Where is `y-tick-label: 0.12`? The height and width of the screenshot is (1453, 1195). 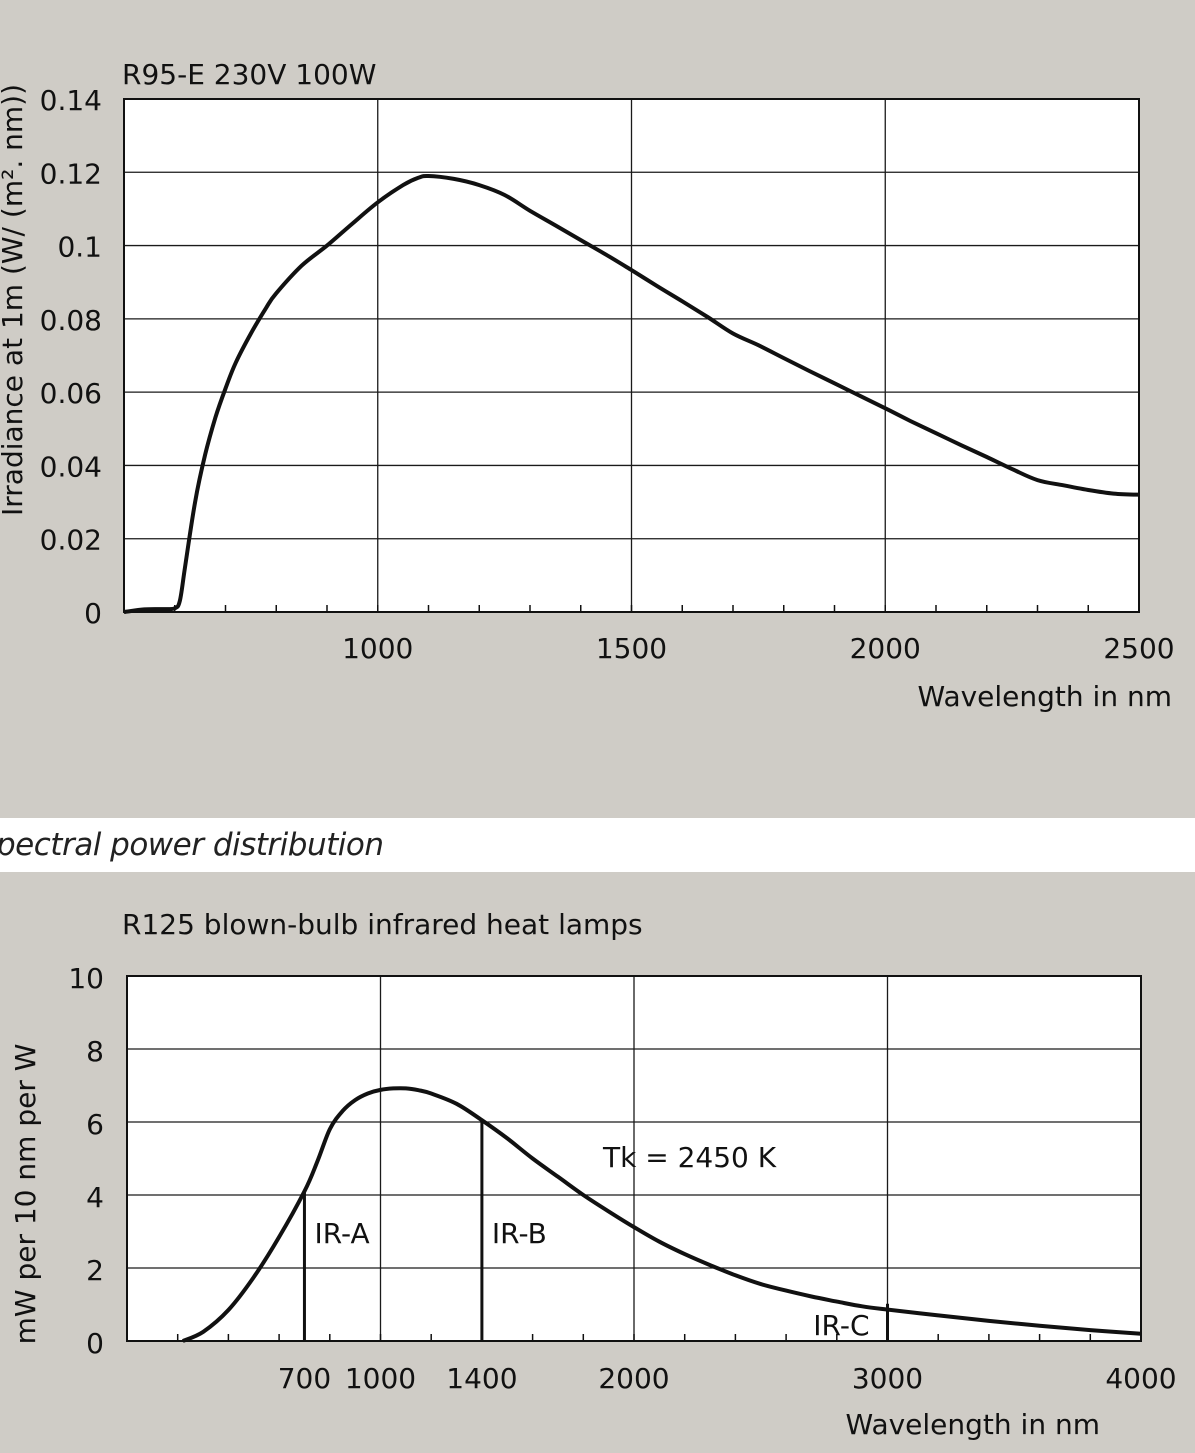
y-tick-label: 0.12 is located at coordinates (71, 173).